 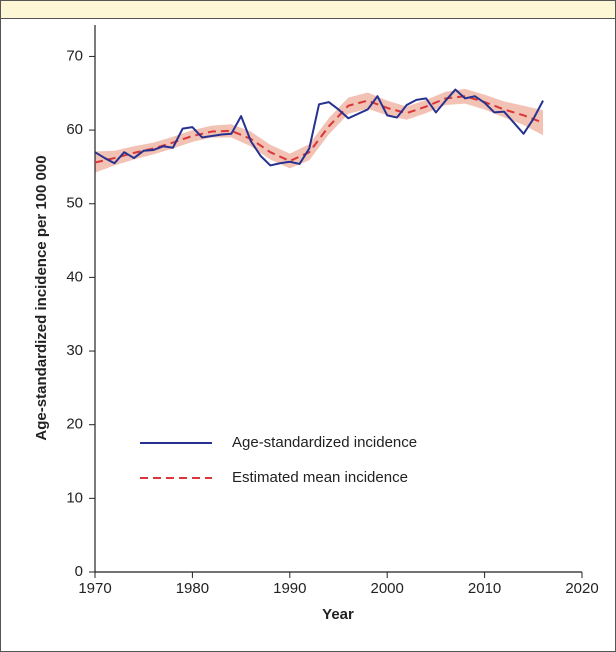 What do you see at coordinates (484, 588) in the screenshot?
I see `x-tick-label: 2010` at bounding box center [484, 588].